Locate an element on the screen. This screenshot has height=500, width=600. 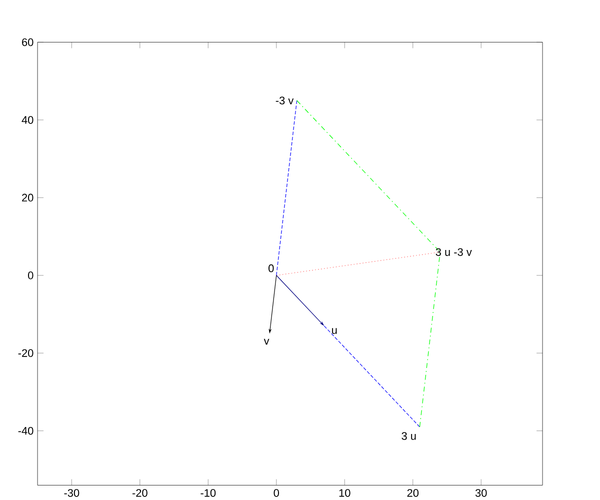
annotation: v is located at coordinates (267, 341).